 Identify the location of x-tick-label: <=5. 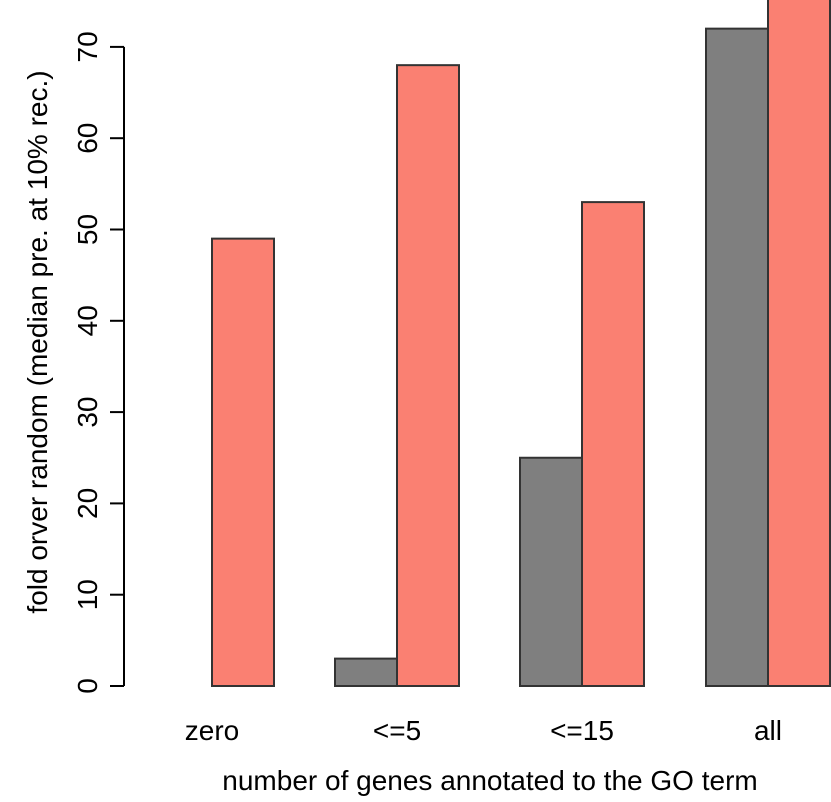
(397, 730).